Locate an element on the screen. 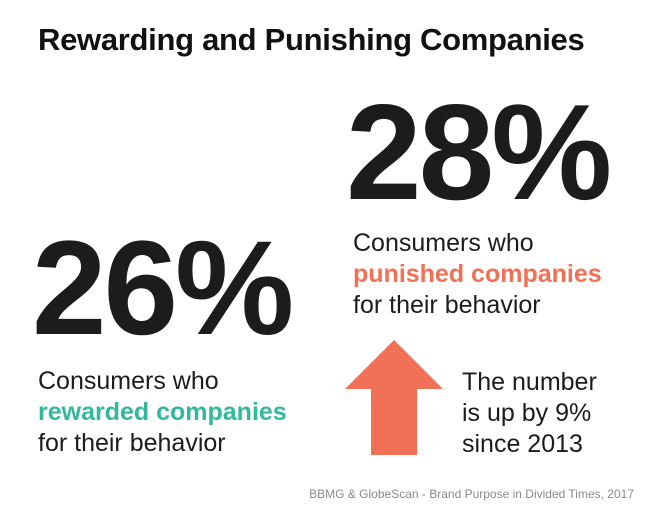 The height and width of the screenshot is (523, 657). punished-percentage: 28% is located at coordinates (479, 152).